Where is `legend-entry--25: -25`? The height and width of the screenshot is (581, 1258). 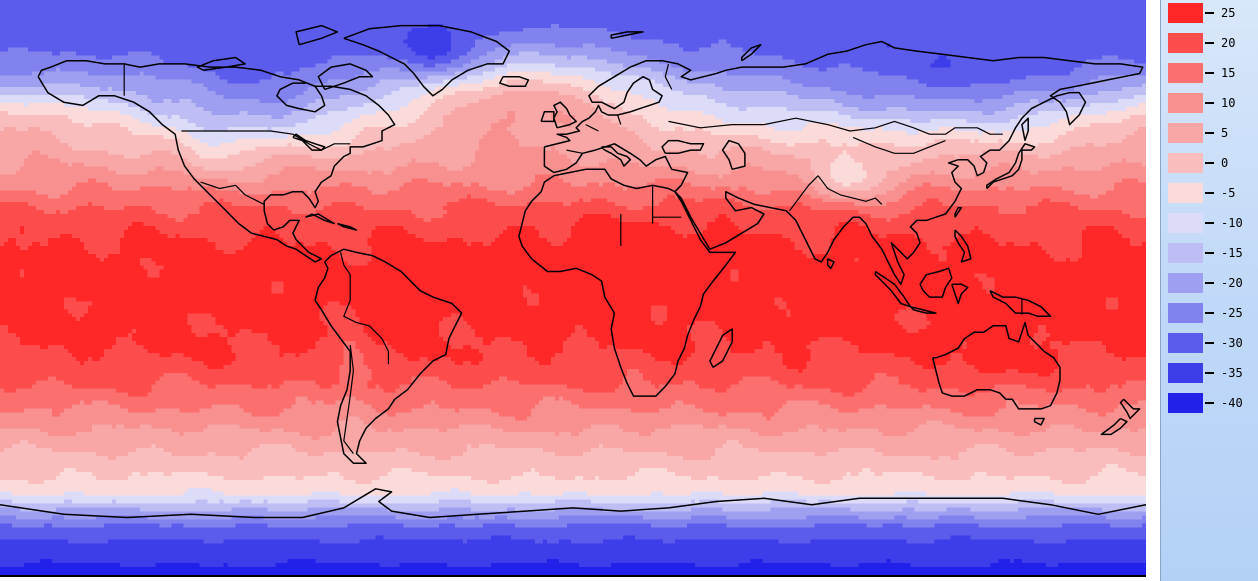
legend-entry--25: -25 is located at coordinates (1205, 313).